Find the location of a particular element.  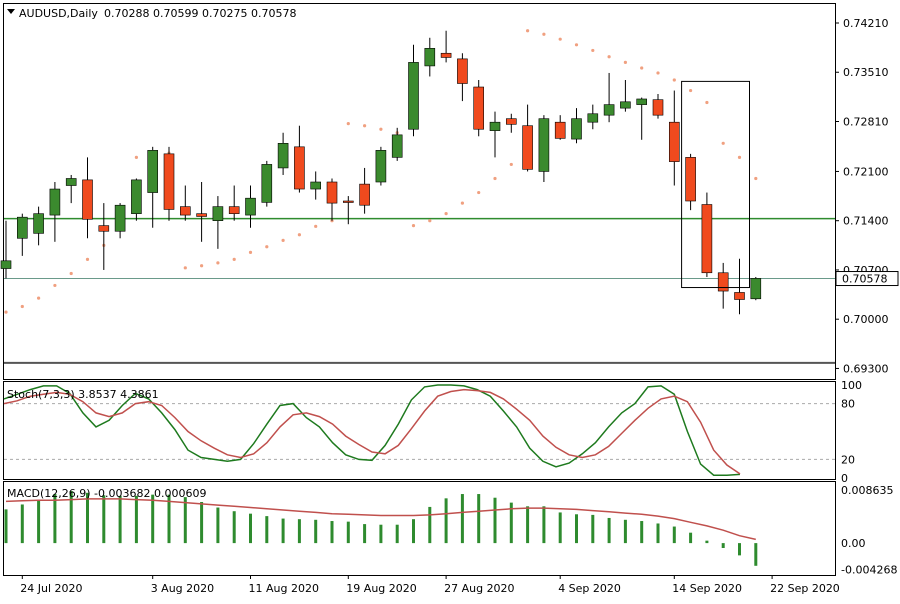

time-axis-label: 4 Sep 2020 is located at coordinates (589, 588).